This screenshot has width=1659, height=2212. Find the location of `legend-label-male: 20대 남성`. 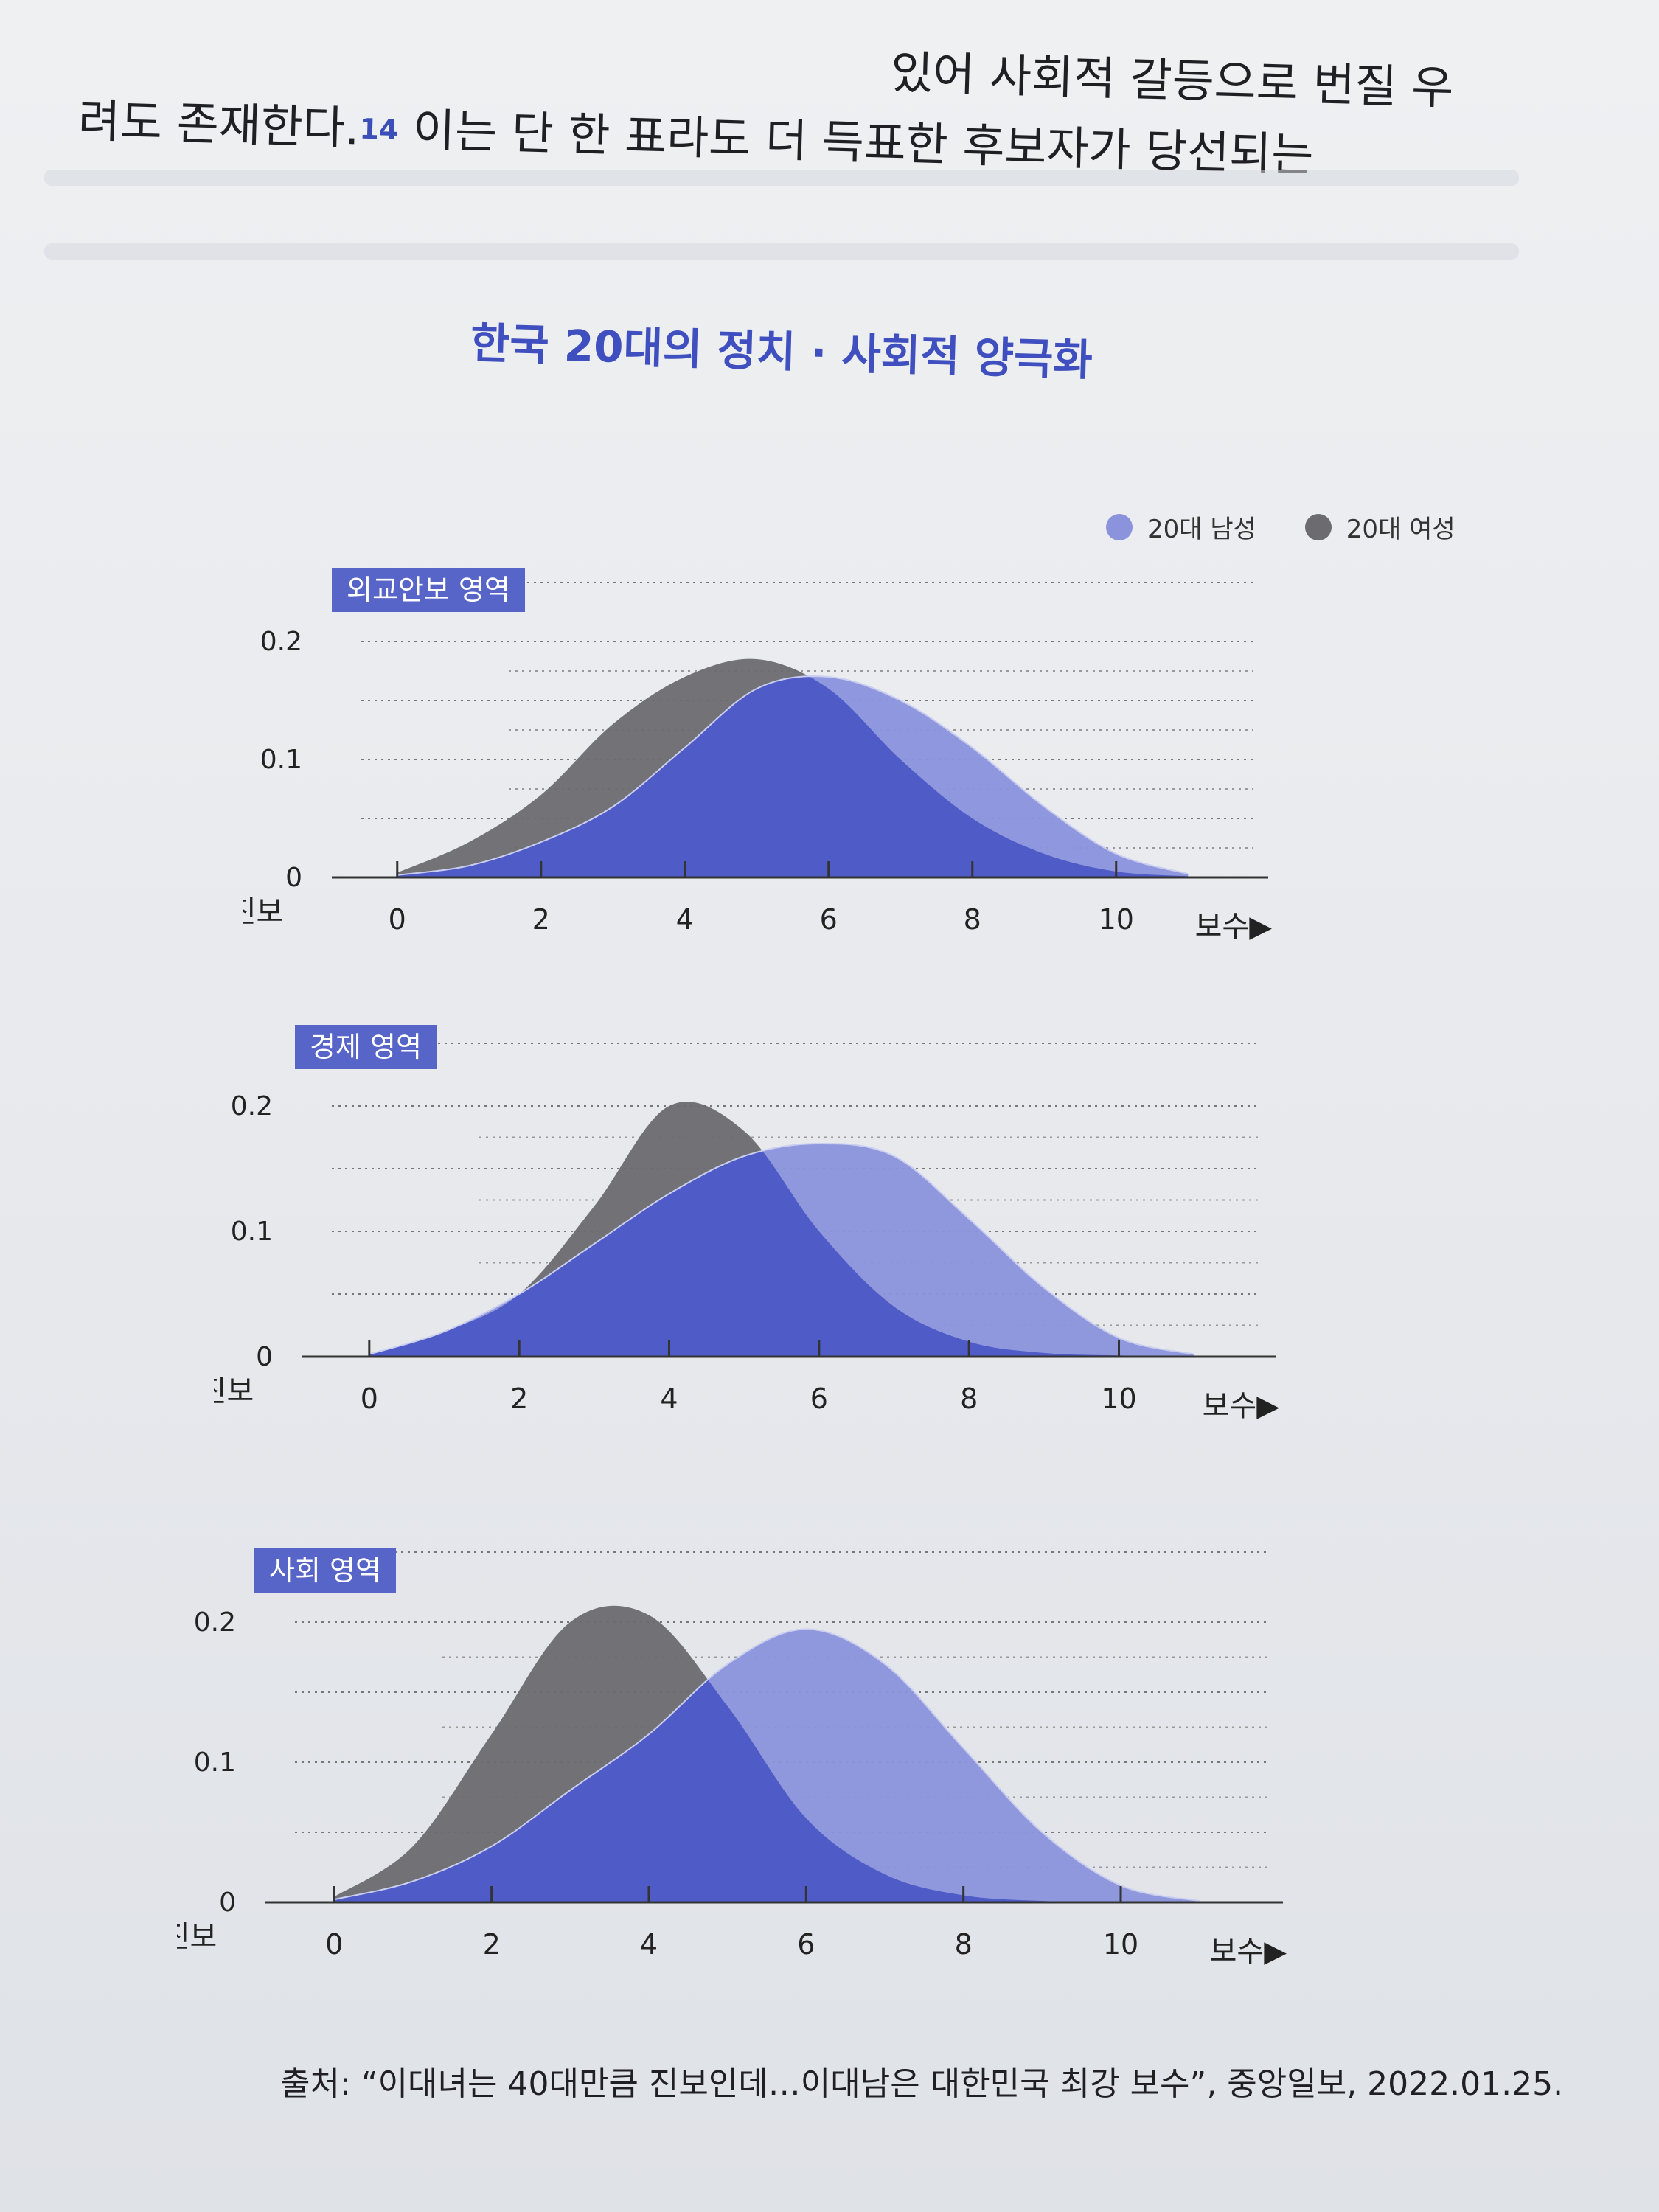

legend-label-male: 20대 남성 is located at coordinates (1201, 529).